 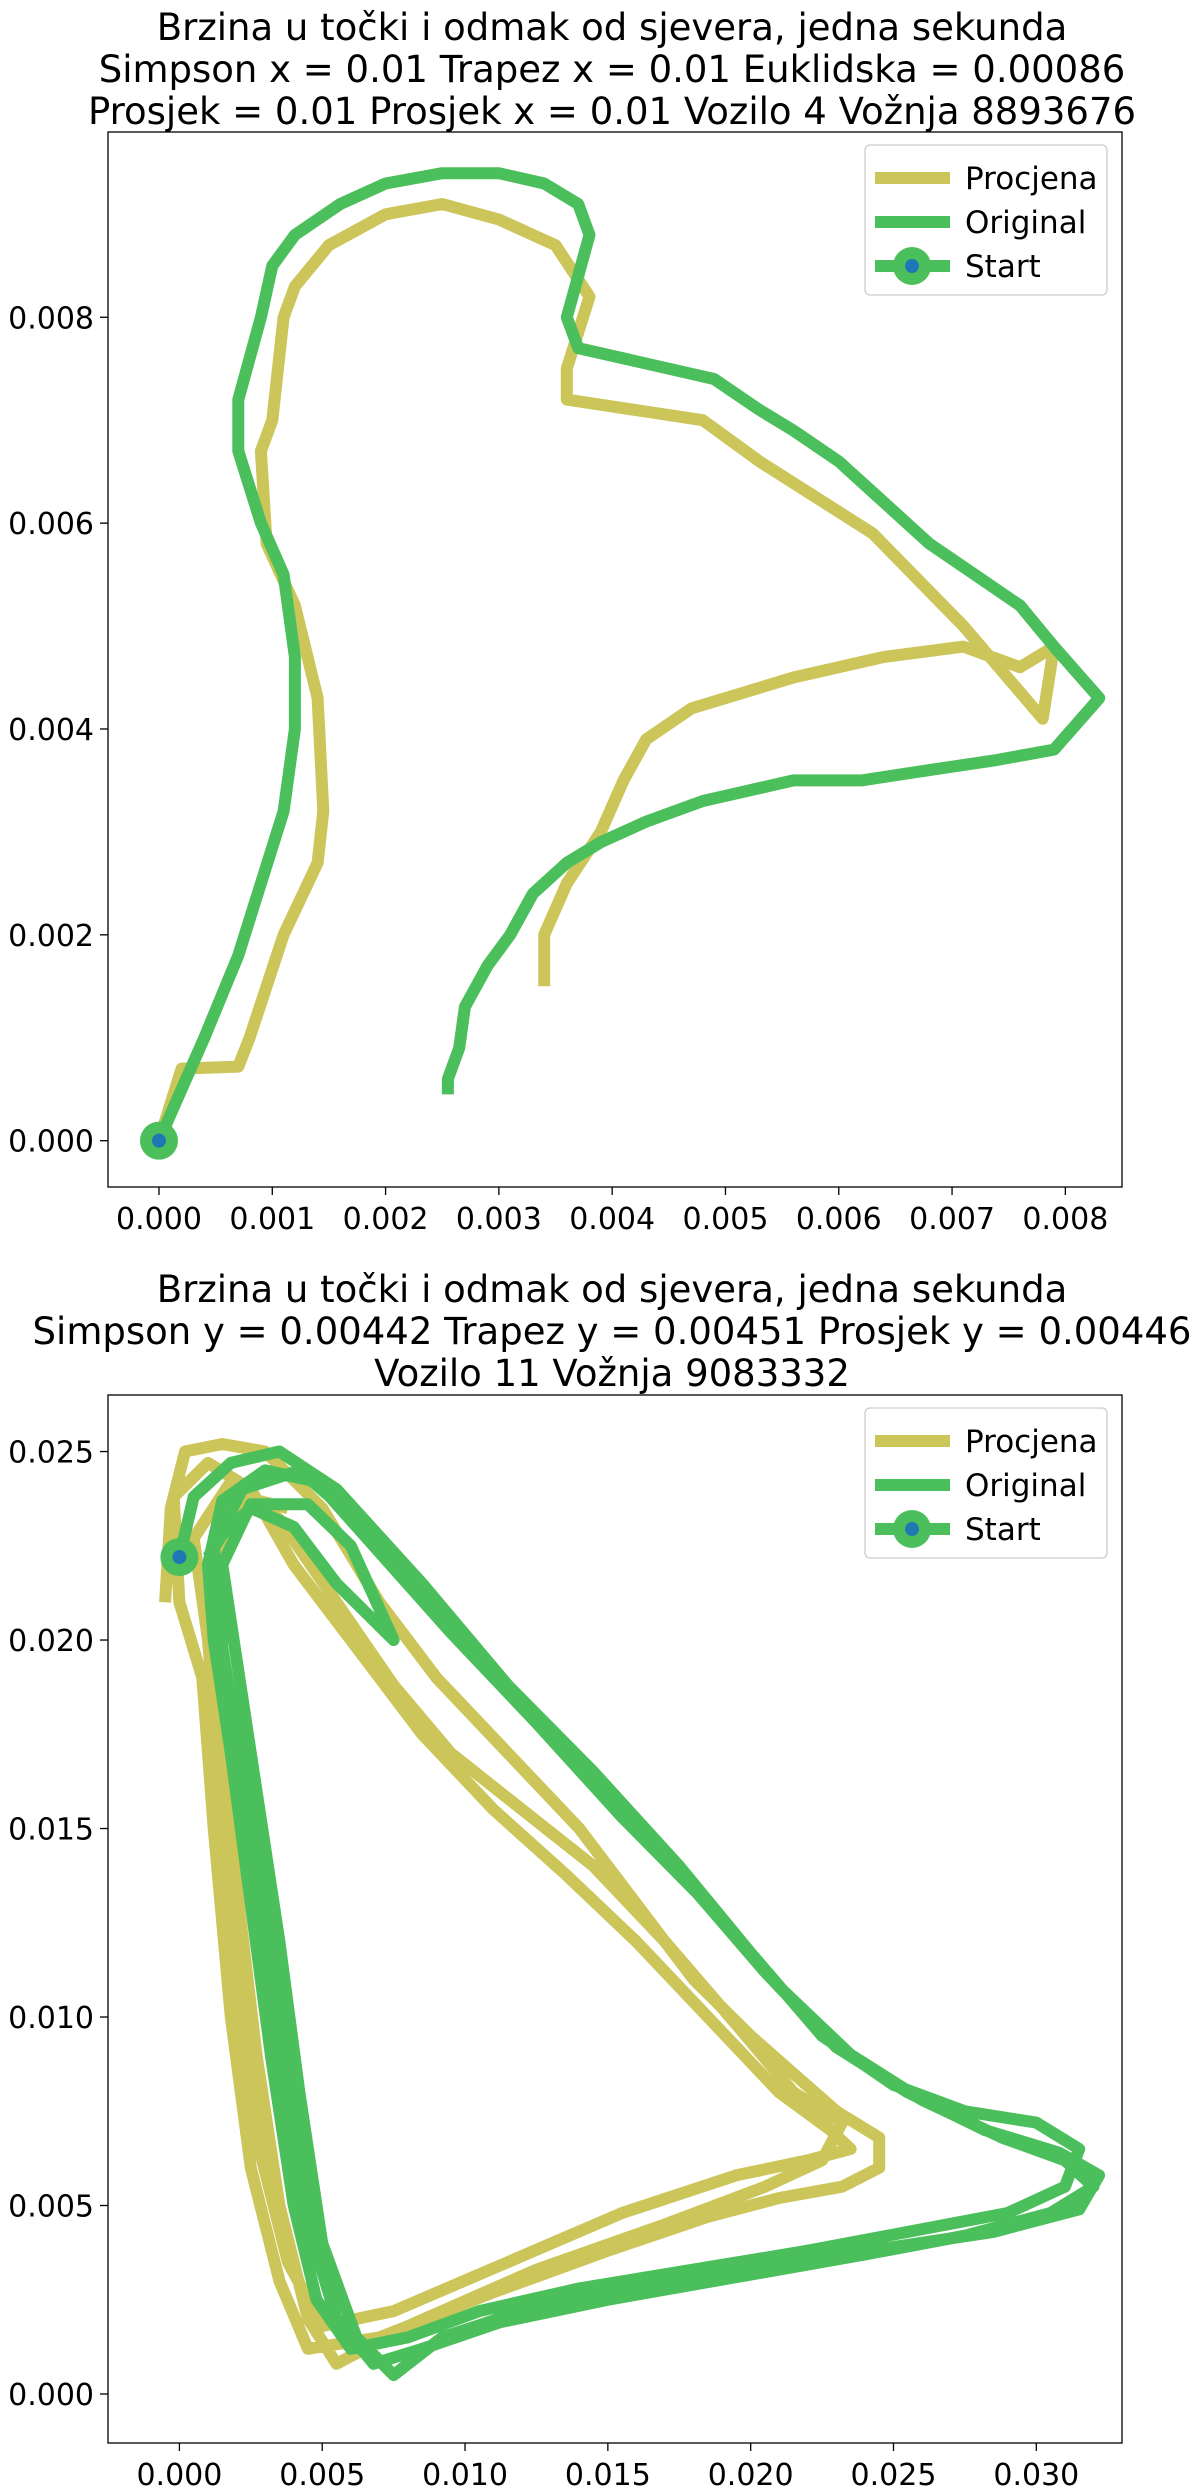 I want to click on chart-1-legend: Procjena Original Start, so click(x=986, y=220).